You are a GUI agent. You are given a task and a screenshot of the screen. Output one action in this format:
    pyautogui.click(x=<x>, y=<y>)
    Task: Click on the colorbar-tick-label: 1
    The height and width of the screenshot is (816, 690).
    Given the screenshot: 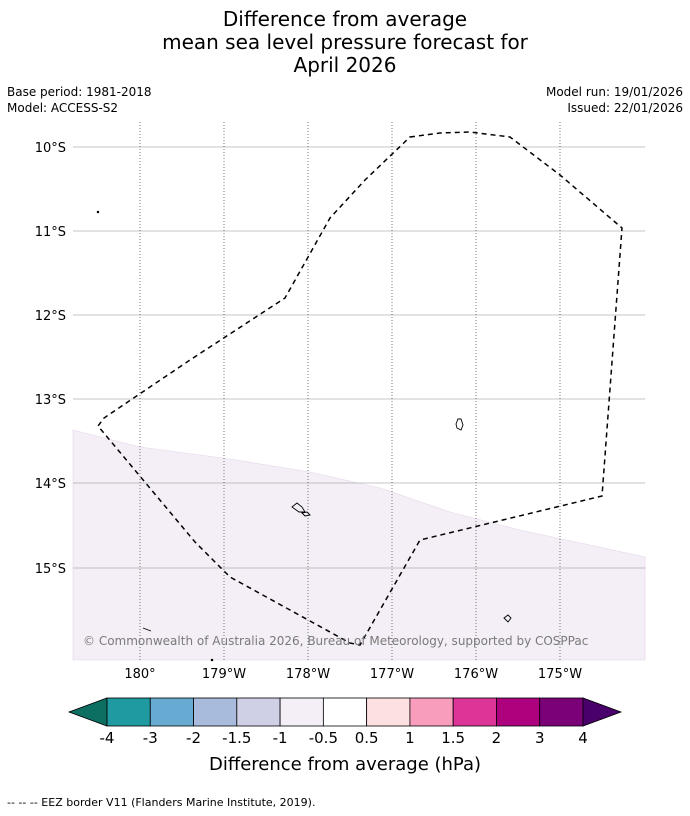 What is the action you would take?
    pyautogui.click(x=410, y=738)
    